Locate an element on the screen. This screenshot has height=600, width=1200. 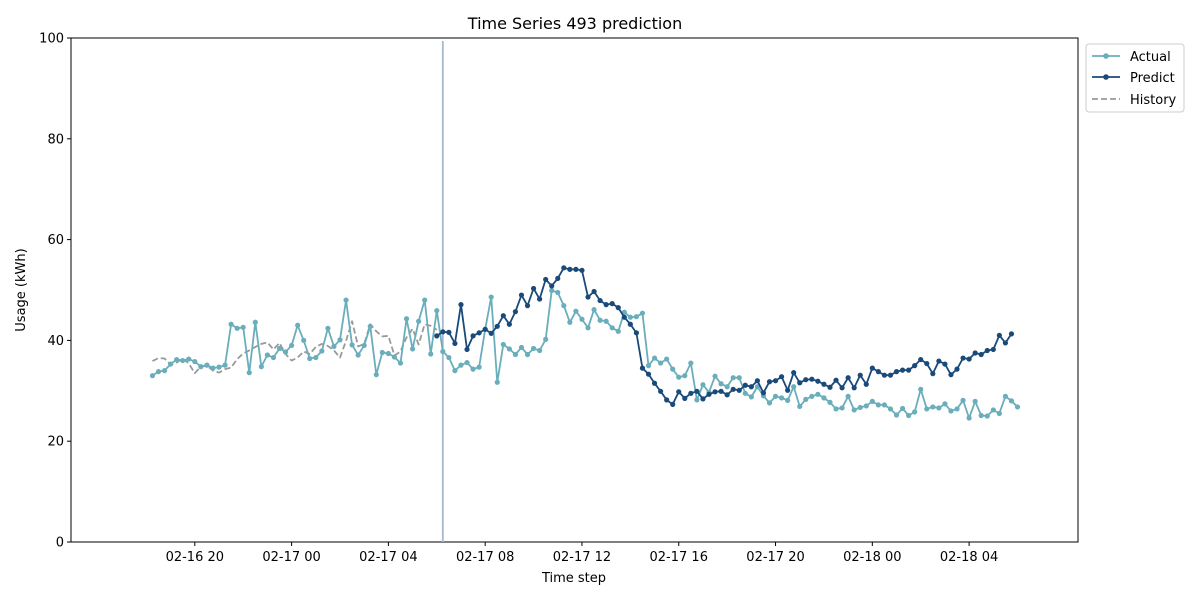
x-tick-label: 02-17 12 is located at coordinates (582, 557).